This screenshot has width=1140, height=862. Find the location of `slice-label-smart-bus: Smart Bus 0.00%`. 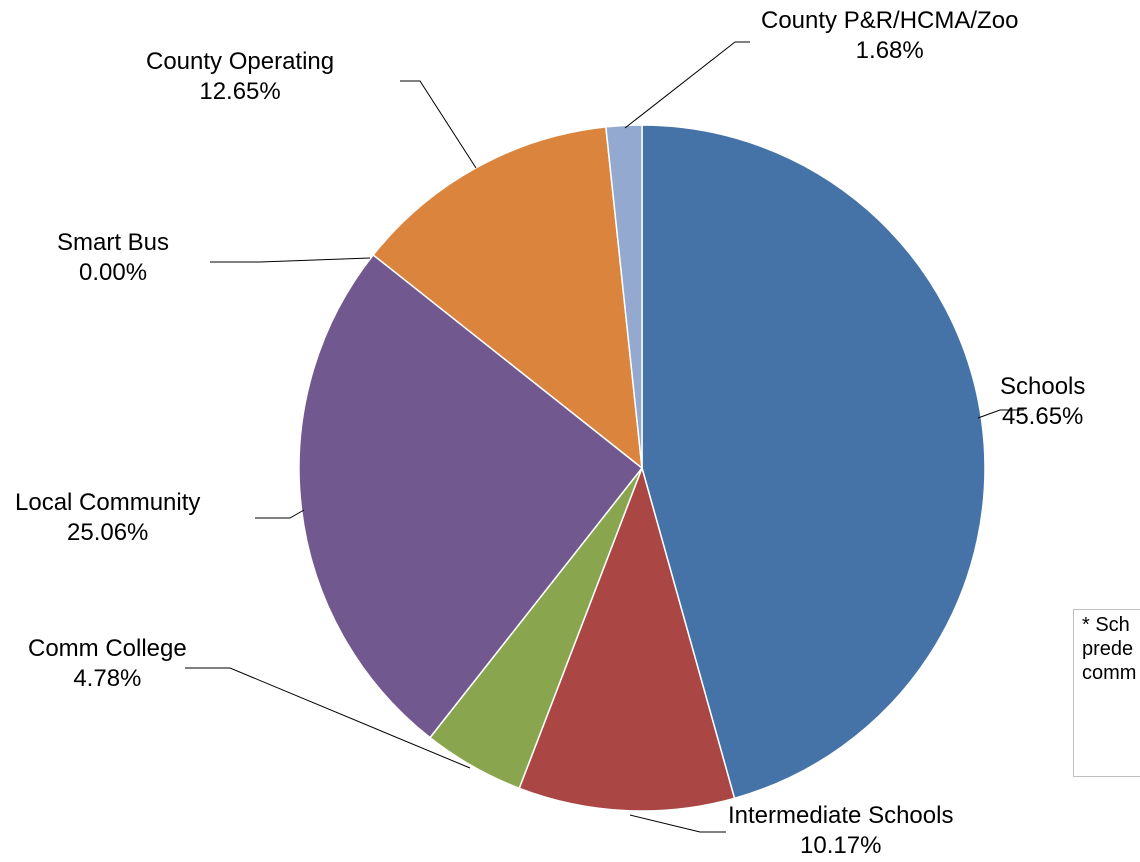

slice-label-smart-bus: Smart Bus 0.00% is located at coordinates (113, 258).